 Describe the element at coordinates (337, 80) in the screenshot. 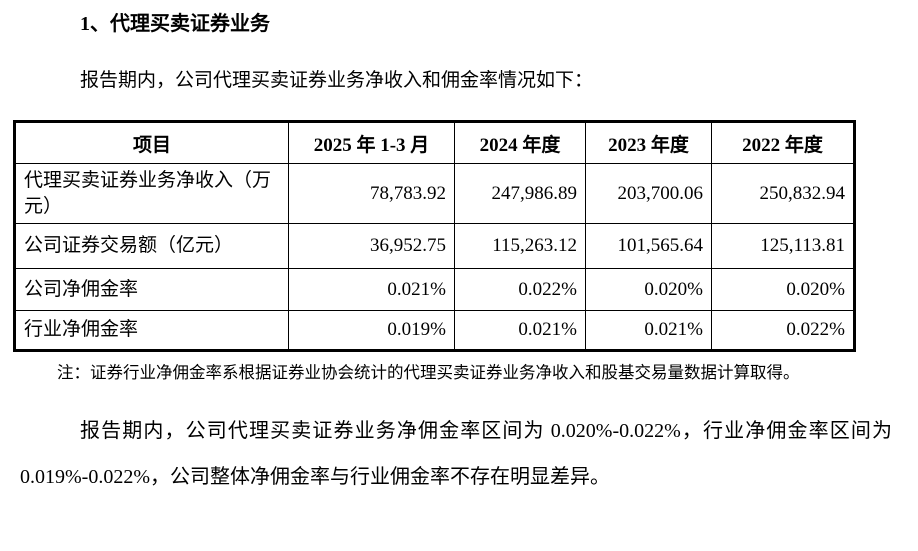

I see `intro-paragraph: 报告期内，公司代理买卖证券业务净收入和佣金率情况如下：` at that location.